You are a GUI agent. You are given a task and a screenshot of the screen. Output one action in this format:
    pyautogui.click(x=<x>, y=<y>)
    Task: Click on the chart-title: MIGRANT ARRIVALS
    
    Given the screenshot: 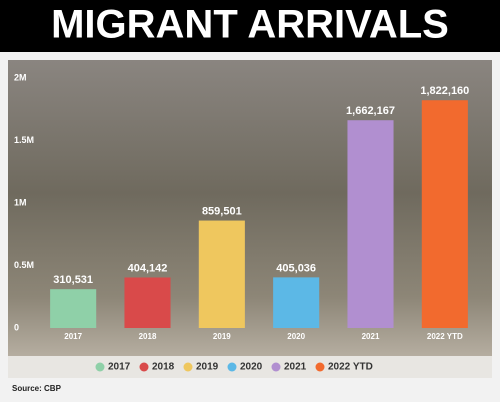 What is the action you would take?
    pyautogui.click(x=250, y=25)
    